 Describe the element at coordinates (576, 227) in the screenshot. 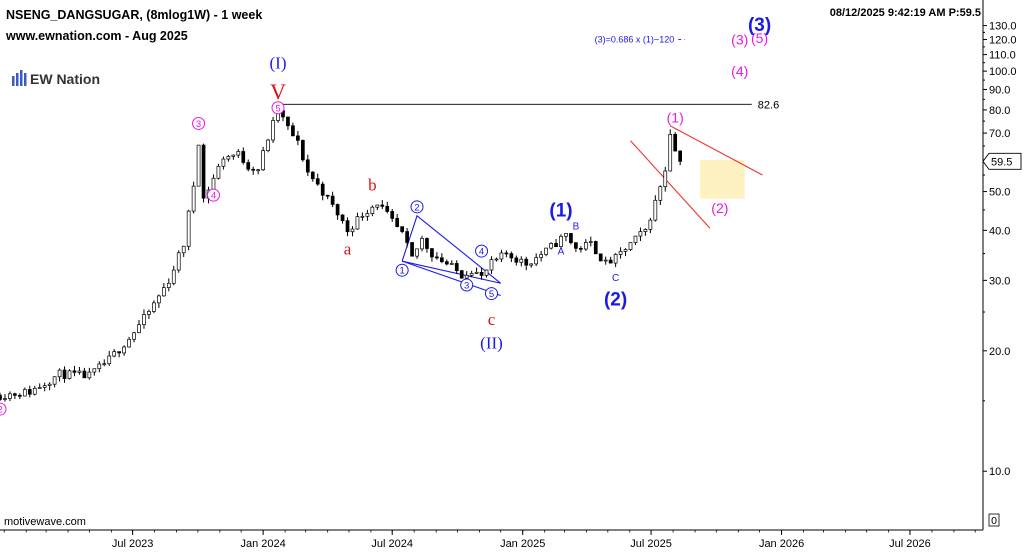

I see `wave-label-B: B` at that location.